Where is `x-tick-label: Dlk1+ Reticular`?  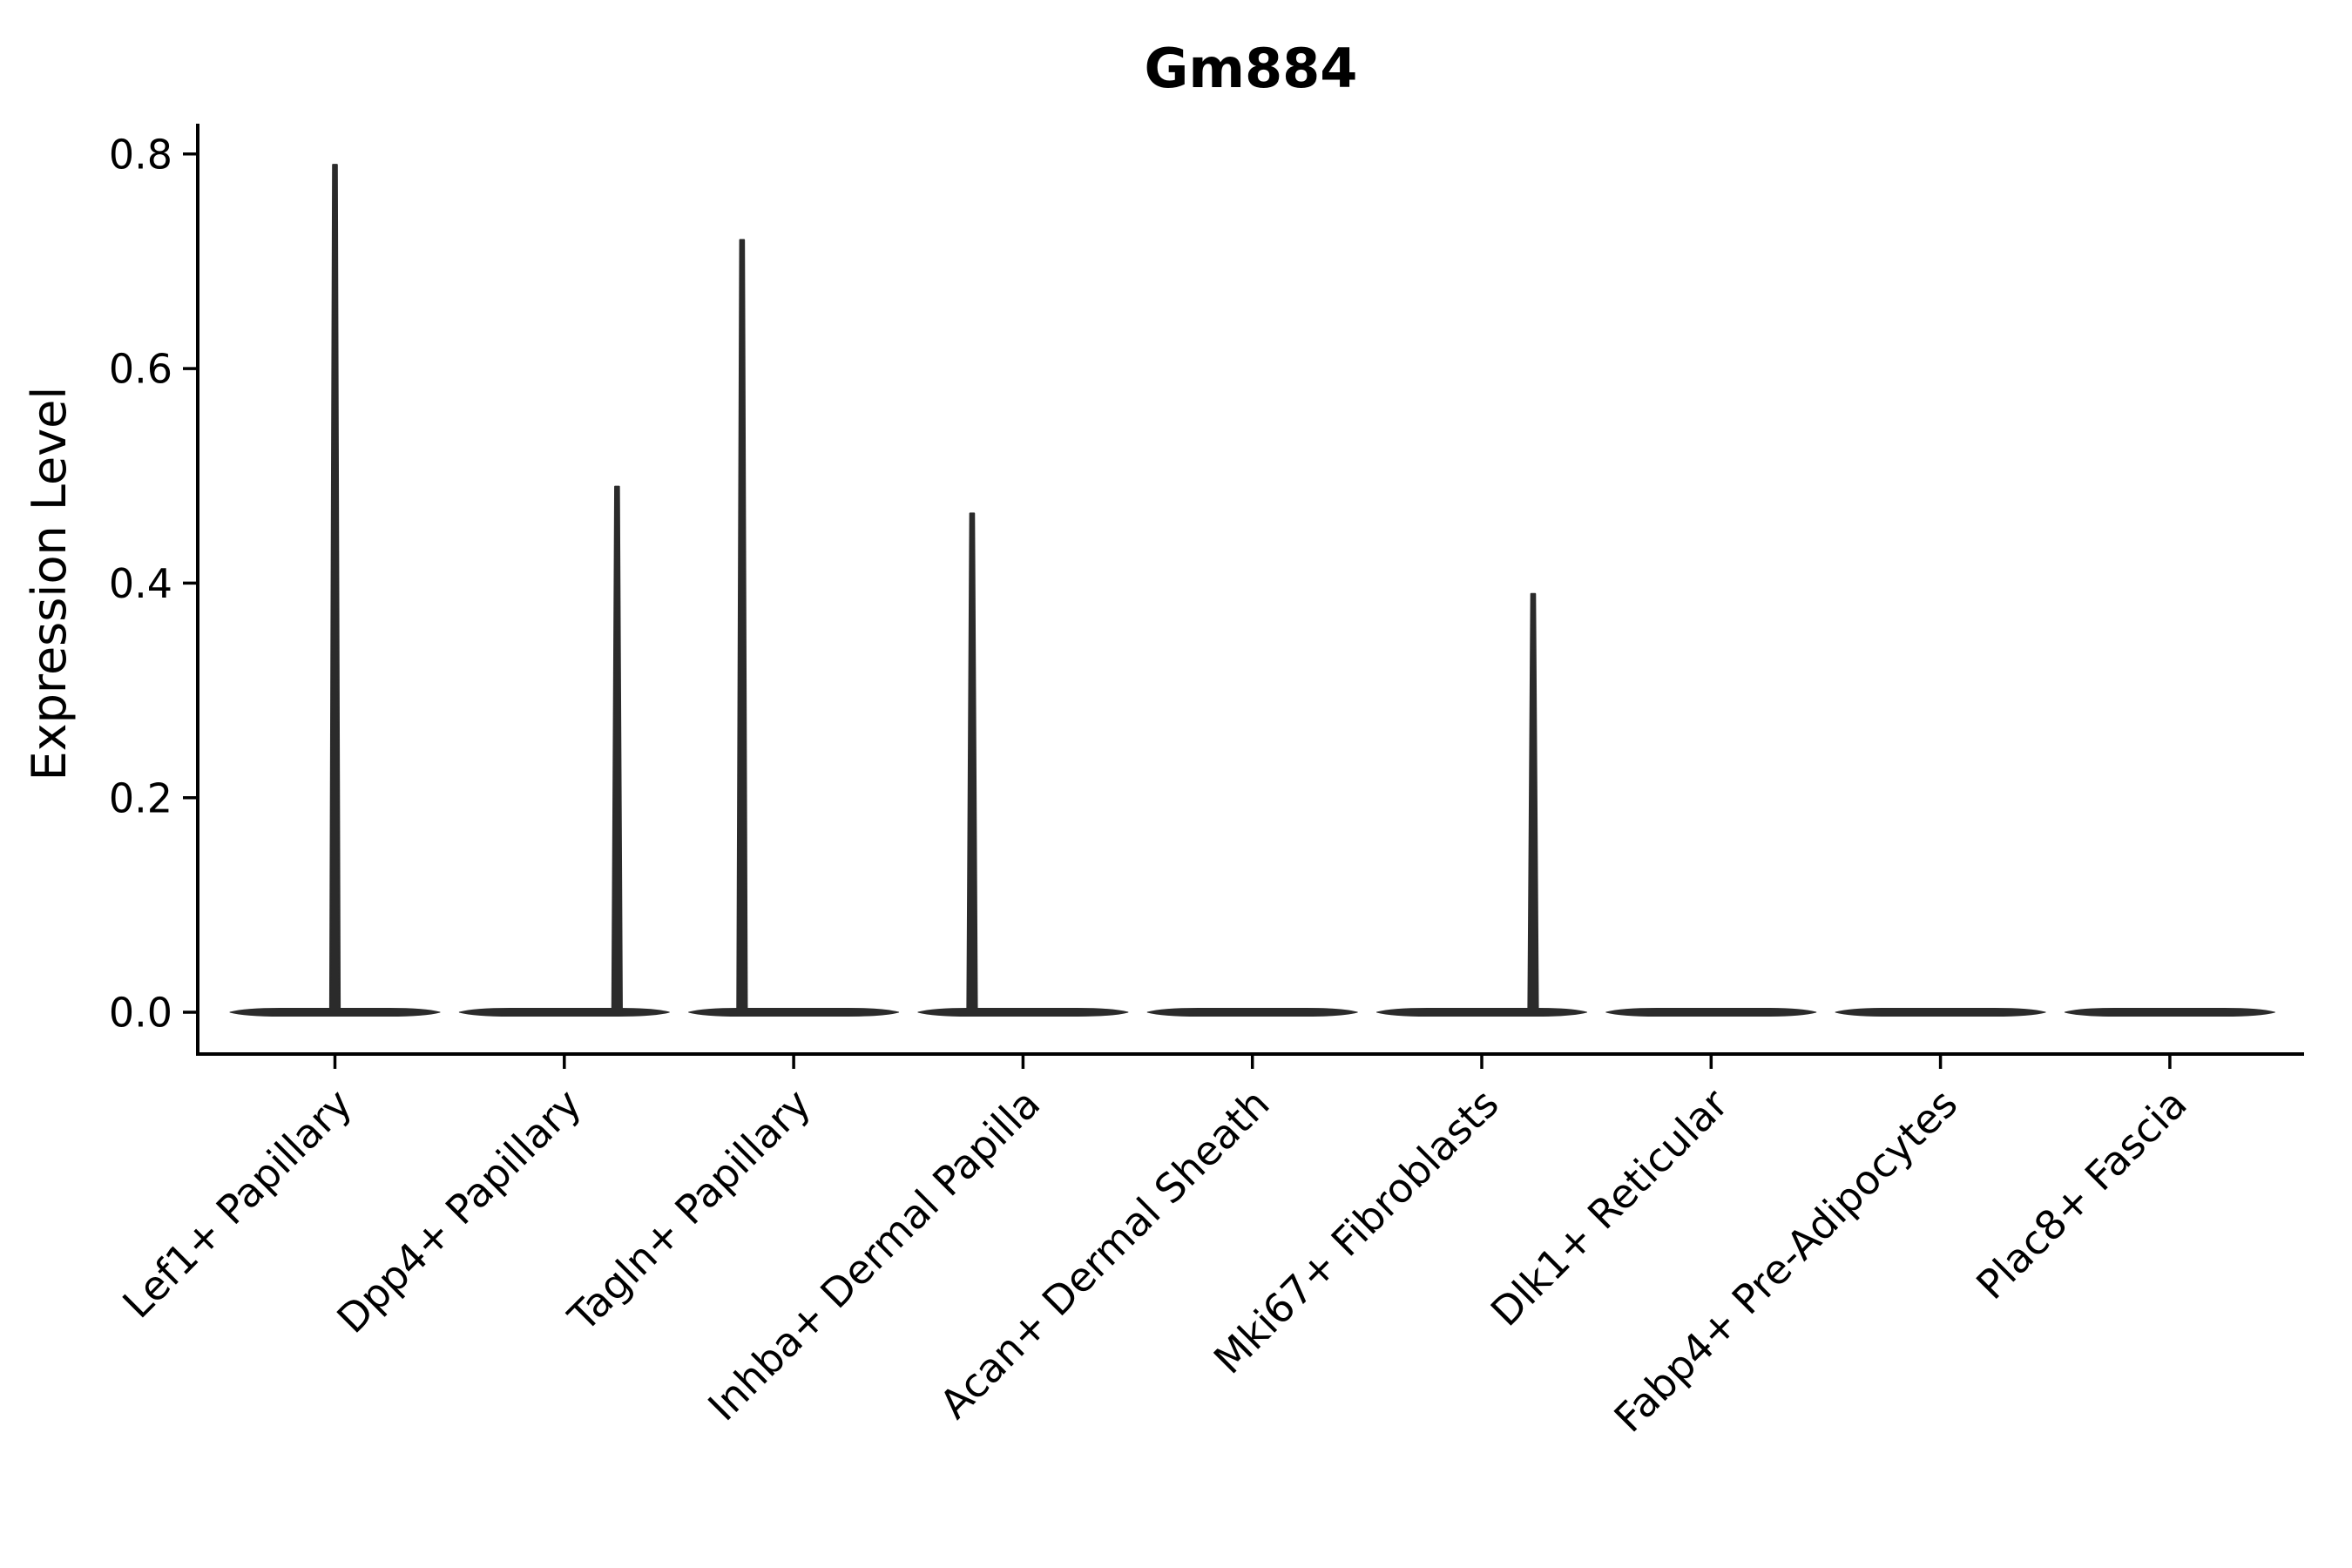
x-tick-label: Dlk1+ Reticular is located at coordinates (1609, 1207).